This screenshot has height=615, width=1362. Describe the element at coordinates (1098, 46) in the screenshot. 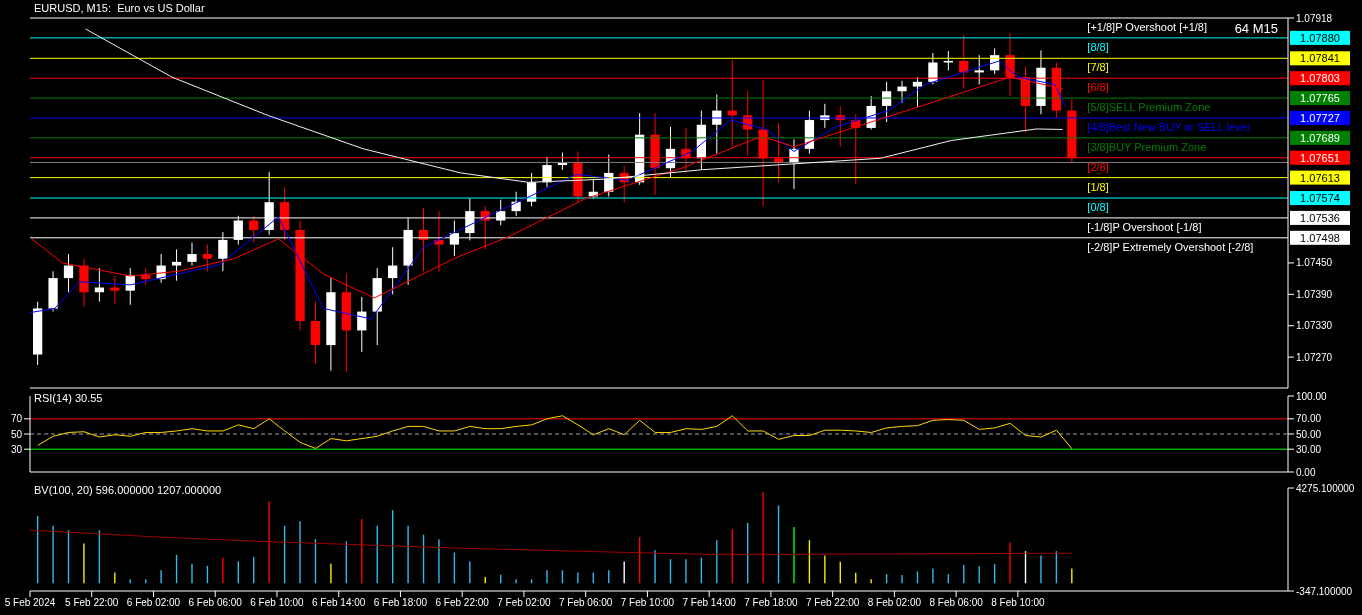

I see `annotation: [8/8]` at that location.